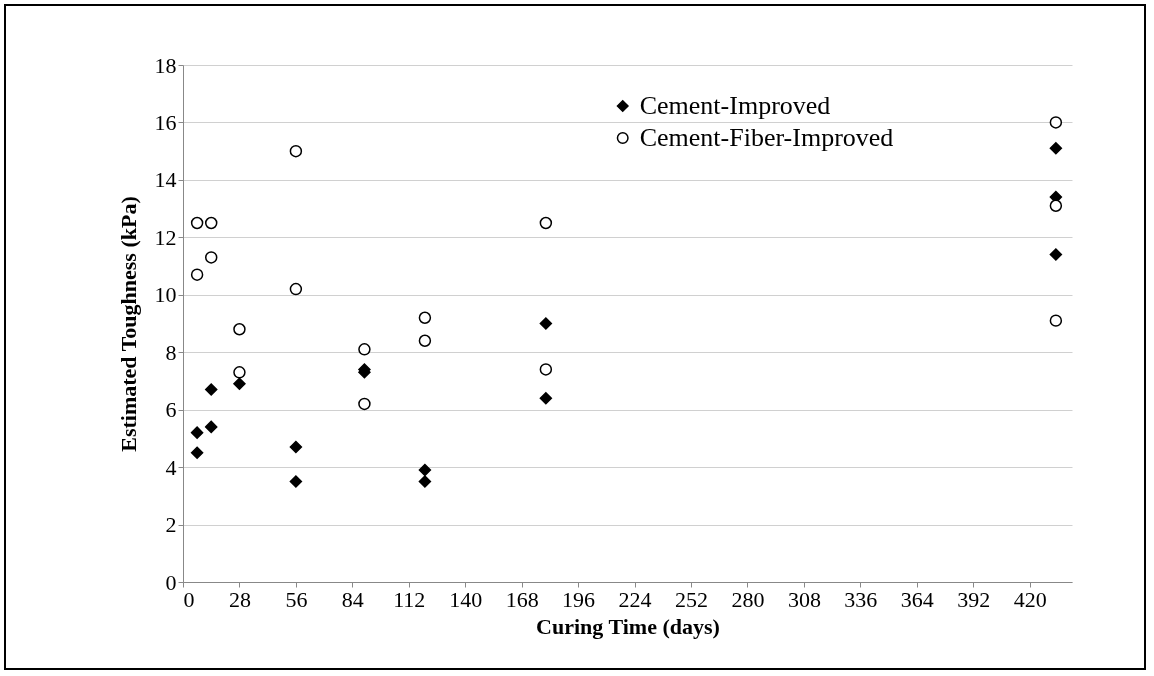 The image size is (1154, 676). I want to click on y-tick-label: 4, so click(171, 467).